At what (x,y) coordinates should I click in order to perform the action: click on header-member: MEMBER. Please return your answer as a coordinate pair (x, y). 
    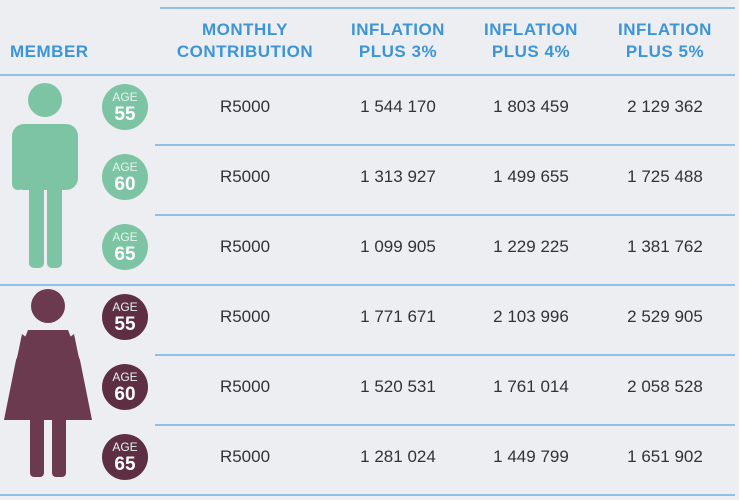
    Looking at the image, I should click on (49, 51).